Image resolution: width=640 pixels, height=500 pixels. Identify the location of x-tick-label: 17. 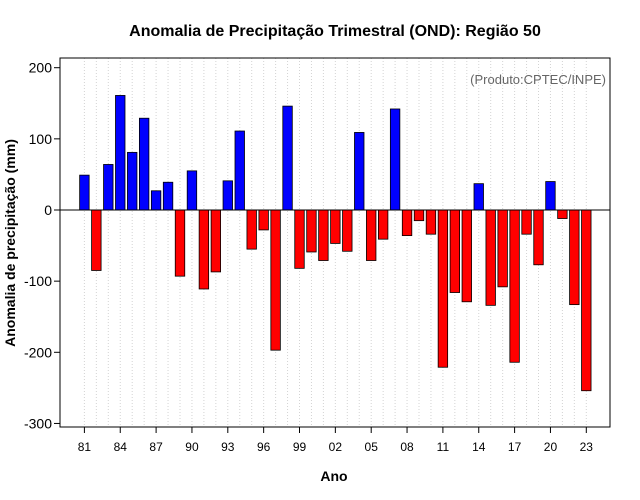
(515, 447).